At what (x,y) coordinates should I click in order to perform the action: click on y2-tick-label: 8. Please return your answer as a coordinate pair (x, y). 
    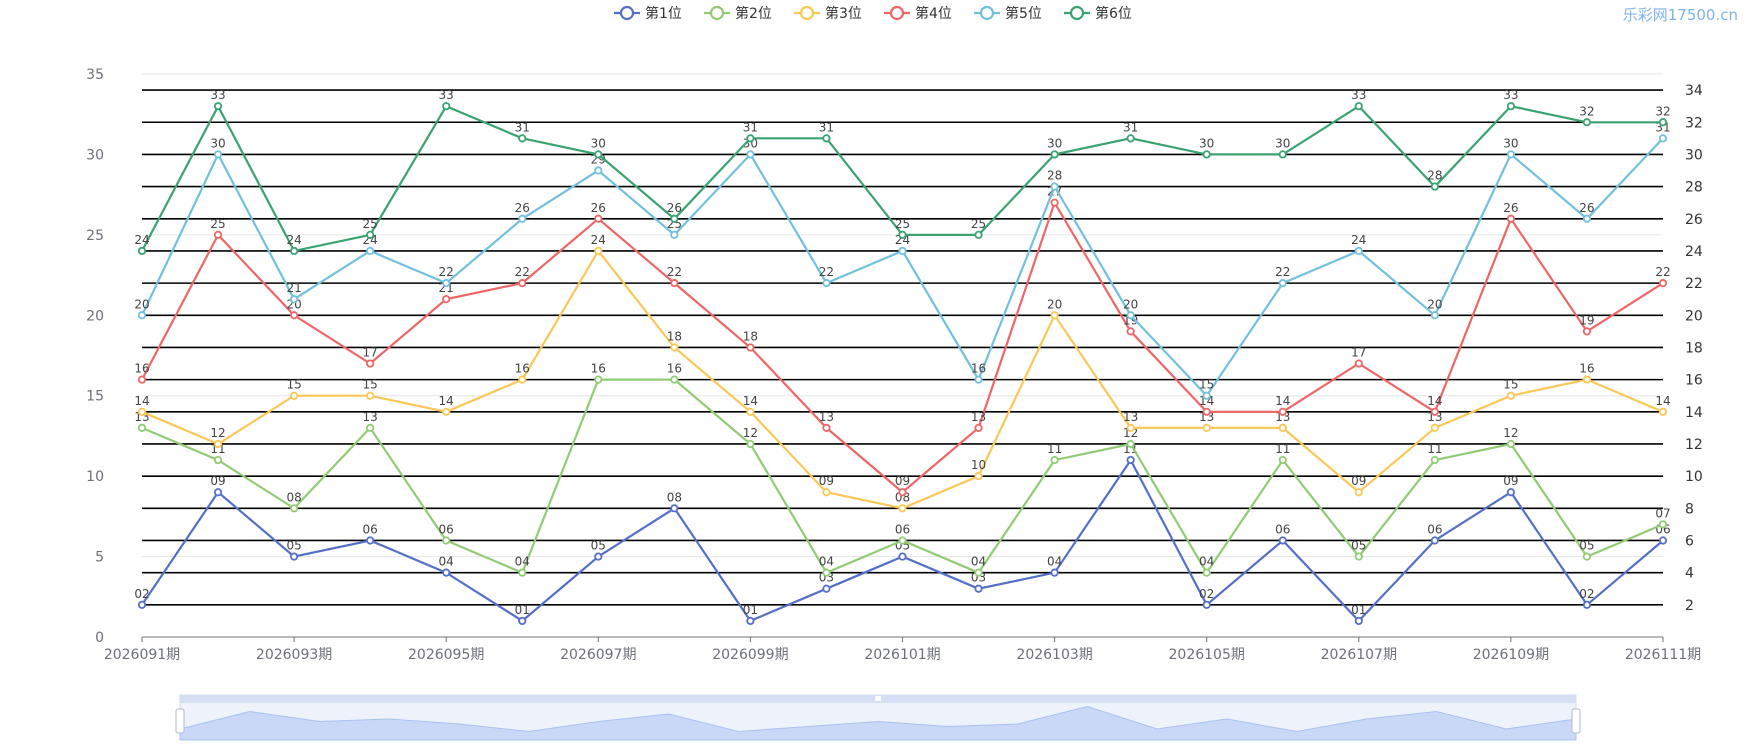
    Looking at the image, I should click on (1689, 509).